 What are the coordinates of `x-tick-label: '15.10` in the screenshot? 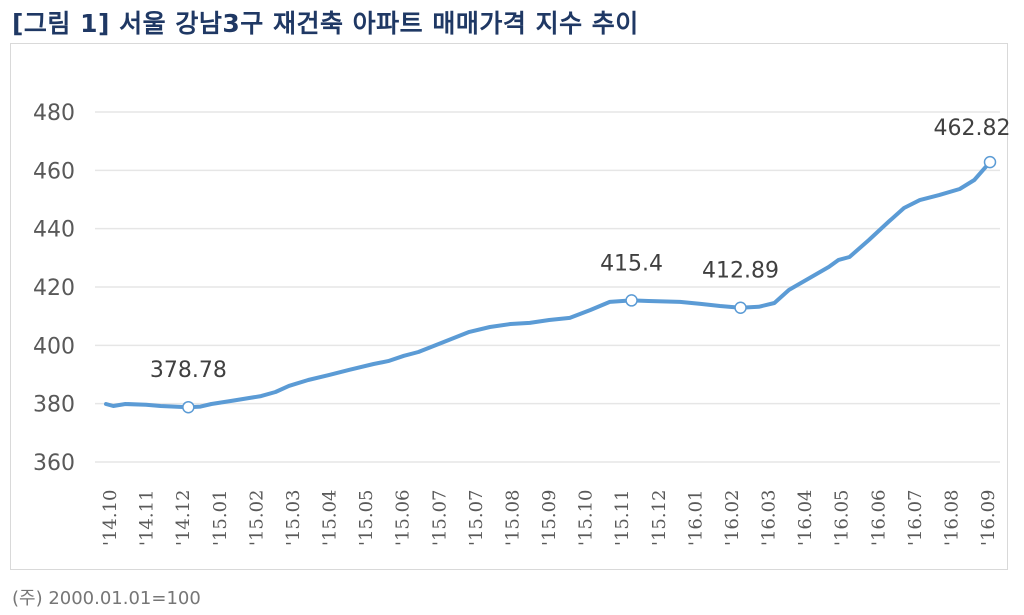 It's located at (586, 518).